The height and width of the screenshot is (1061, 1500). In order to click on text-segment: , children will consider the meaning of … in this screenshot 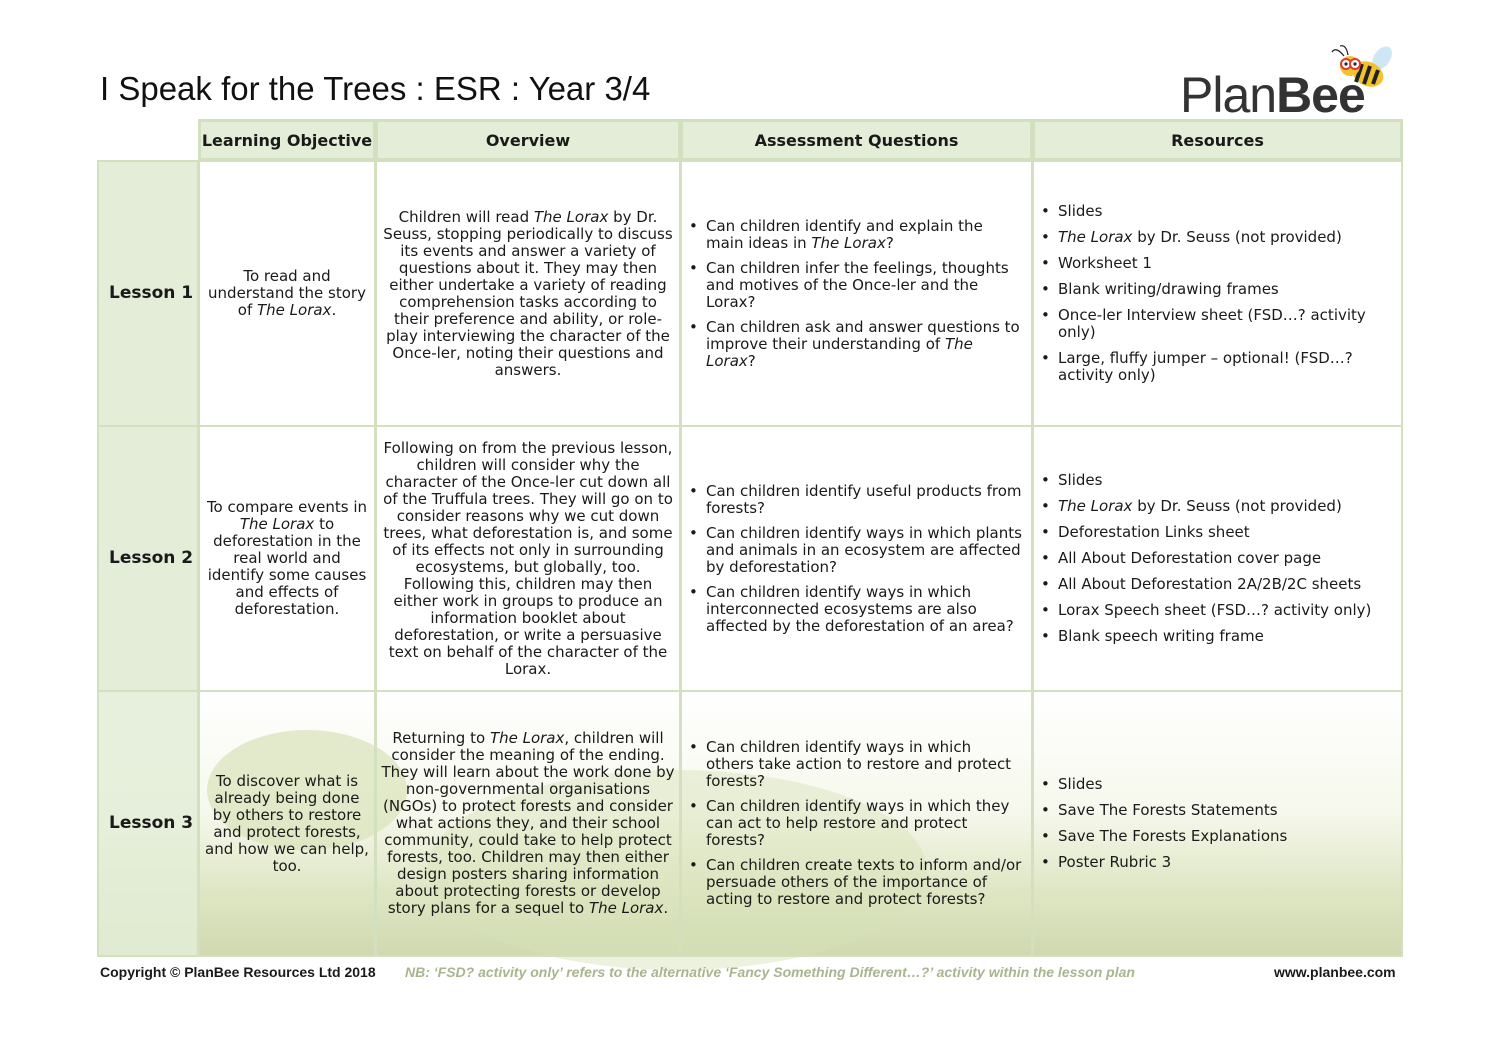, I will do `click(528, 823)`.